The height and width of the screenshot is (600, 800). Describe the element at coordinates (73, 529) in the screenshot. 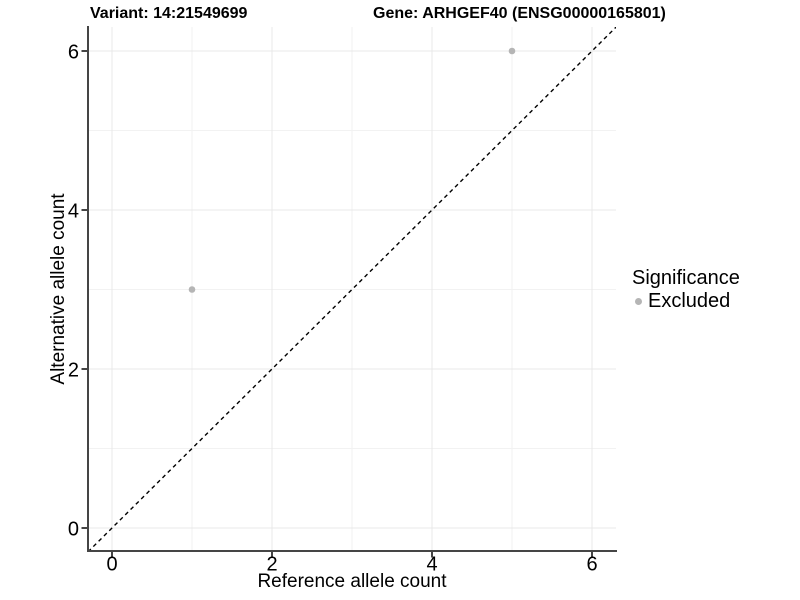

I see `y-tick-label: 0` at that location.